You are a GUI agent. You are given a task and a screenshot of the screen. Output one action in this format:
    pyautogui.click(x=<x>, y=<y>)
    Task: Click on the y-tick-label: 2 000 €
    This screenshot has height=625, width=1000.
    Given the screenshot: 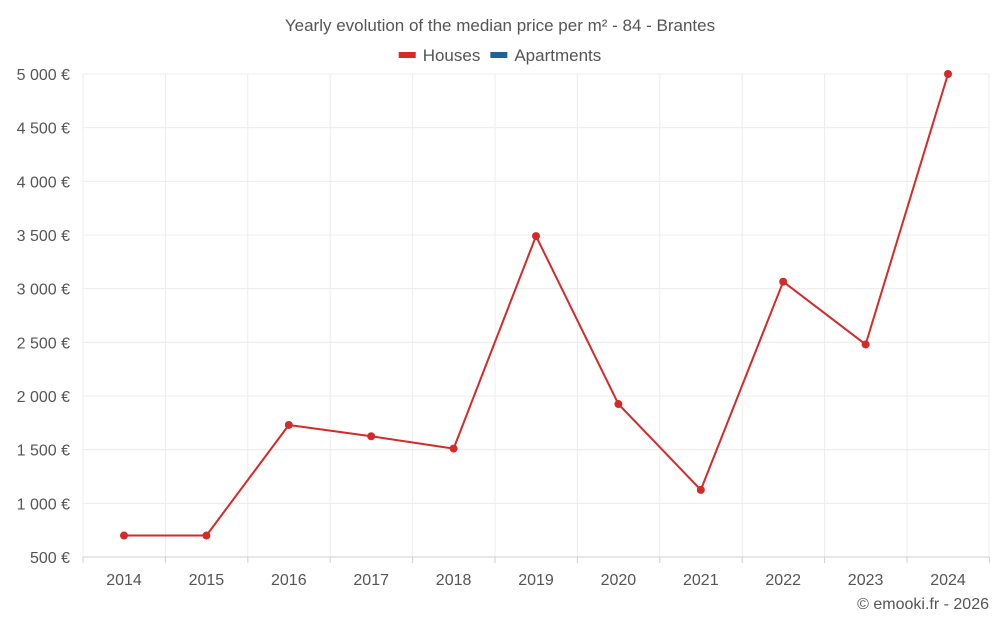 What is the action you would take?
    pyautogui.click(x=43, y=397)
    